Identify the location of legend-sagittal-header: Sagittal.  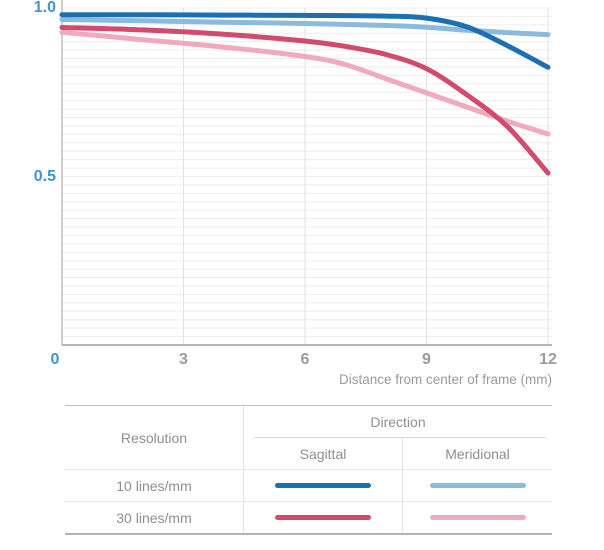
(323, 453).